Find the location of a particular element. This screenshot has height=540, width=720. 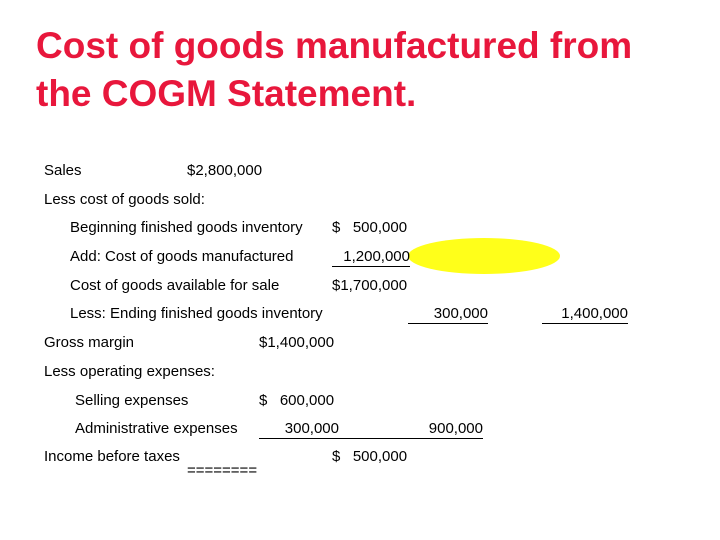

title-line-2: the COGM Statement. is located at coordinates (226, 93).